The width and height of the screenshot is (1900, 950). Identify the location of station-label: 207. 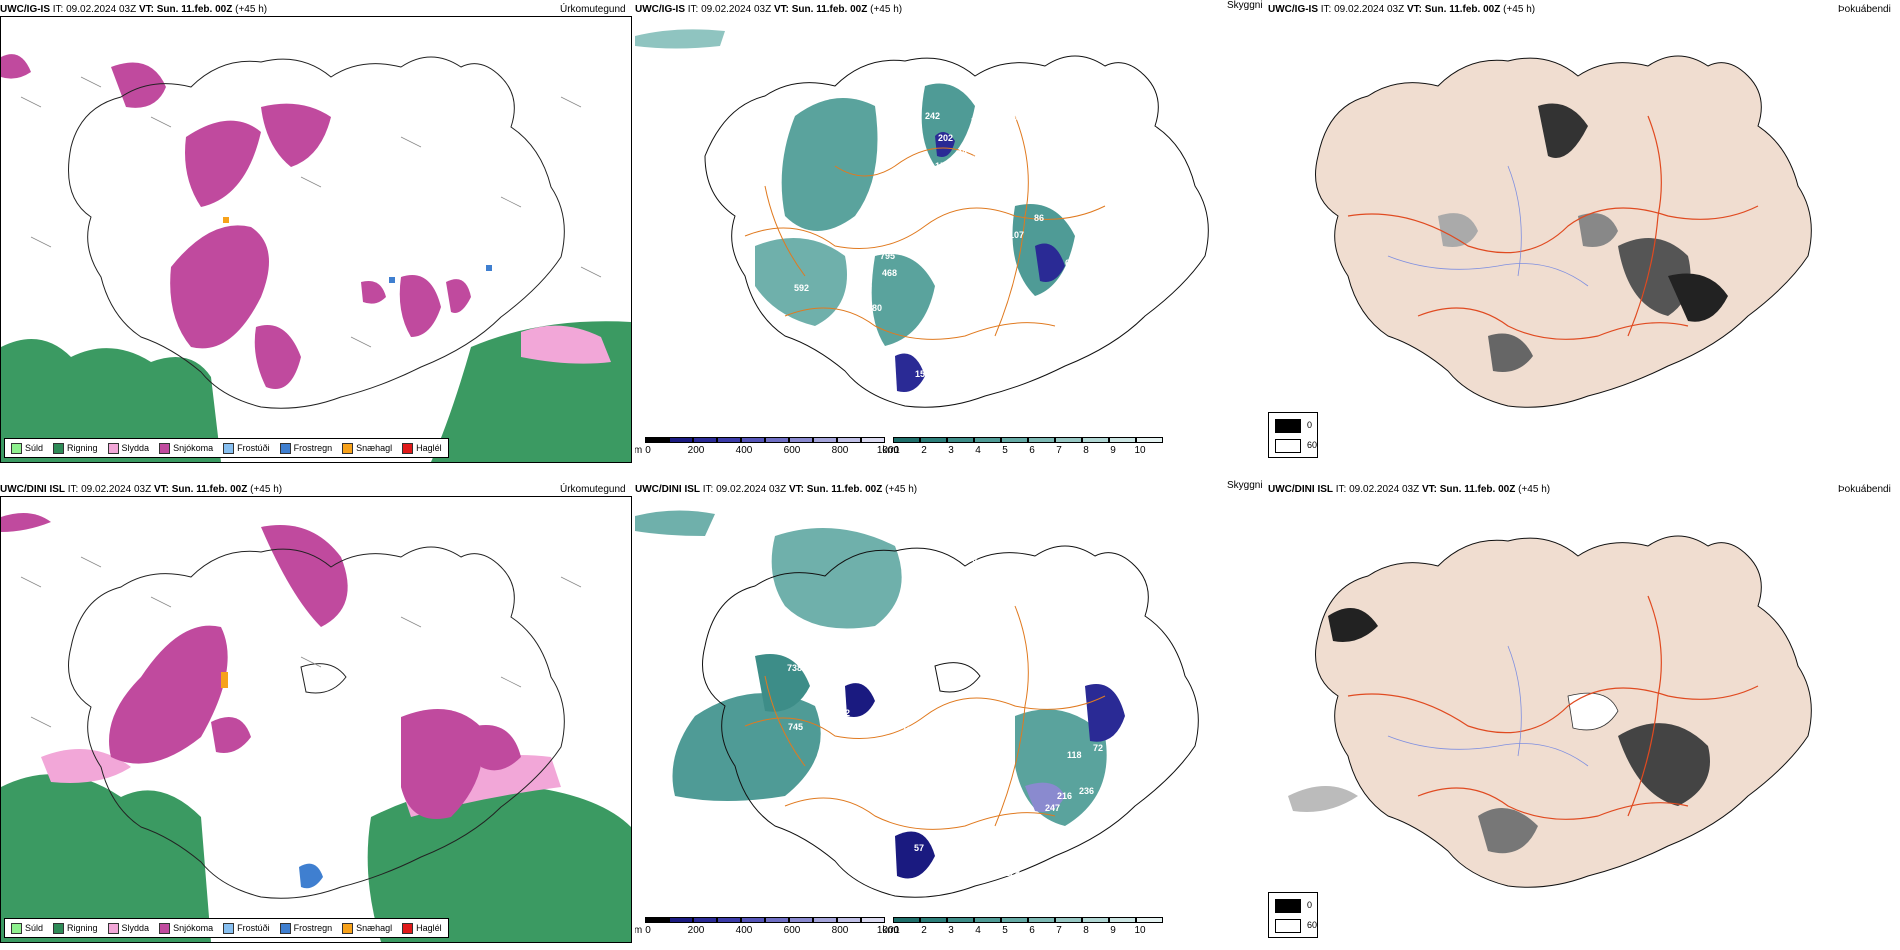
(837, 341).